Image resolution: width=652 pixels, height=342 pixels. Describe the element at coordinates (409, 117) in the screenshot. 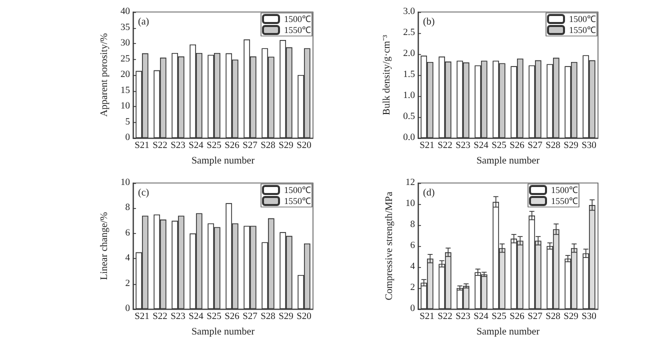

I see `y-tick-label: 0.5` at that location.